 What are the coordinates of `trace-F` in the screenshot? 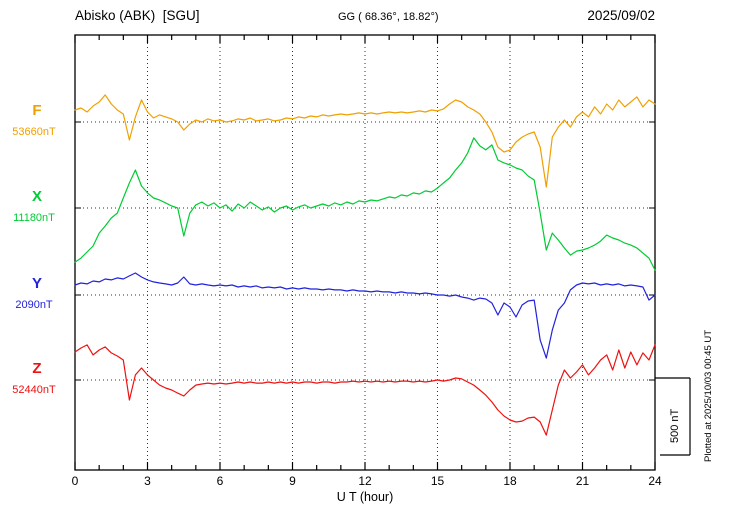 It's located at (365, 141).